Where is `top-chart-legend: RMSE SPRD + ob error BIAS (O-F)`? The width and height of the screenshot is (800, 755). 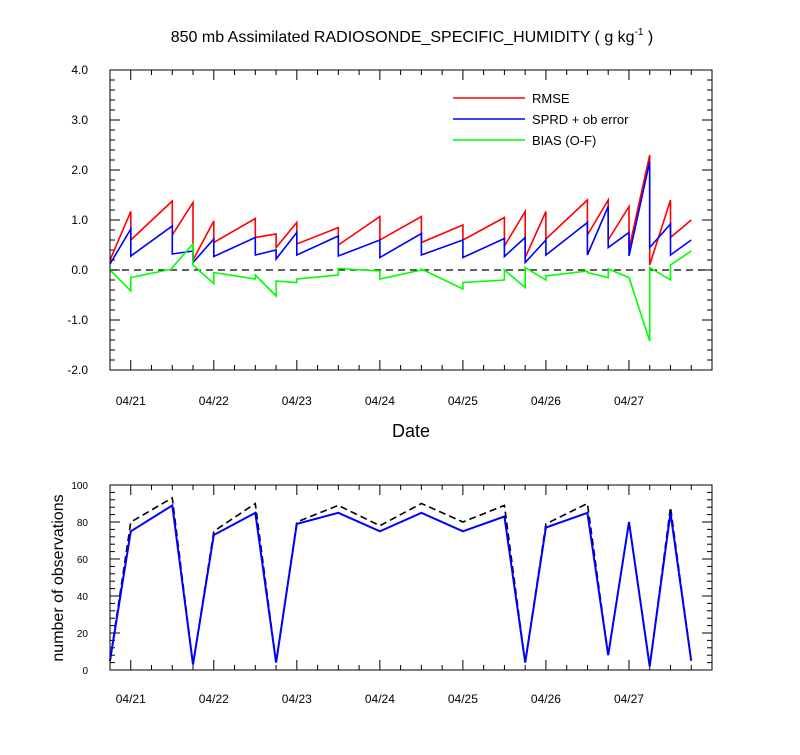
top-chart-legend: RMSE SPRD + ob error BIAS (O-F) is located at coordinates (541, 119).